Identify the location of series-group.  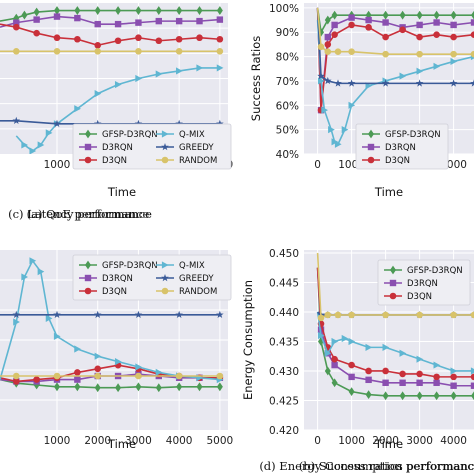
(112, 80).